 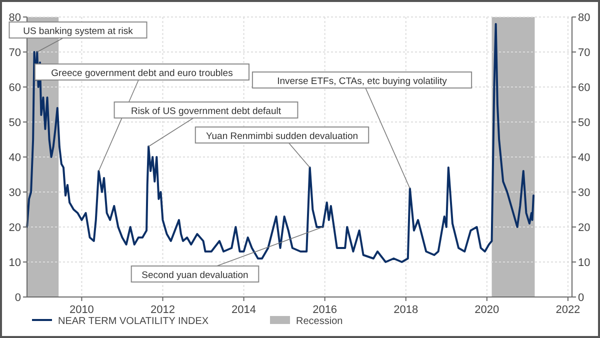 What do you see at coordinates (584, 193) in the screenshot?
I see `y2-tick-label: 30` at bounding box center [584, 193].